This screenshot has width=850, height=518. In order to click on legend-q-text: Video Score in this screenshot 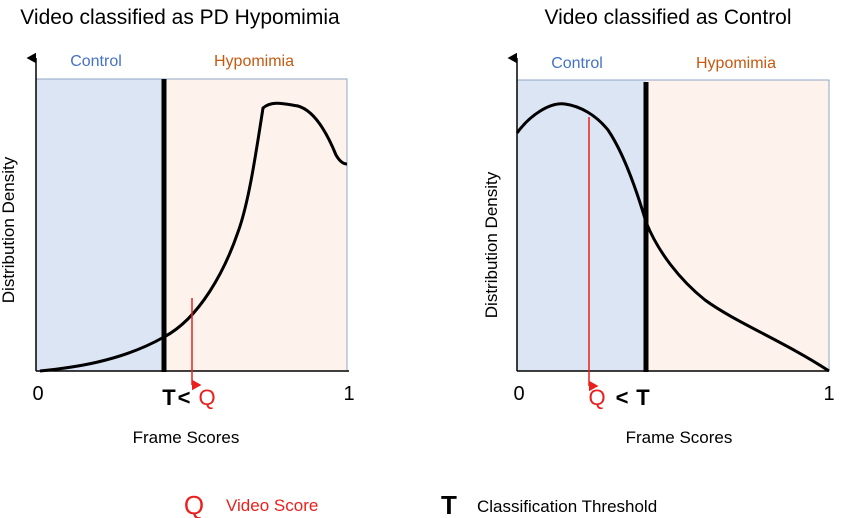, I will do `click(272, 505)`.